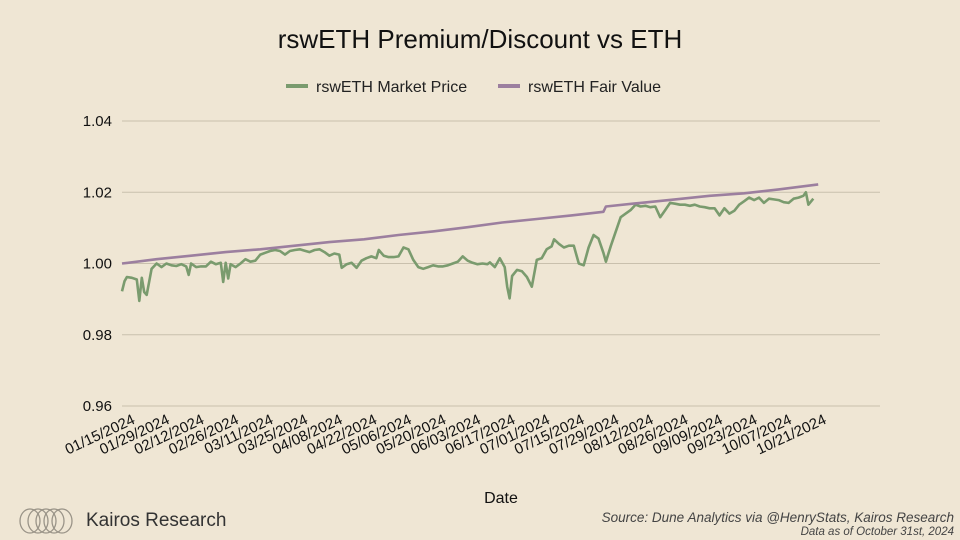  Describe the element at coordinates (97, 192) in the screenshot. I see `y-tick-label: 1.02` at that location.